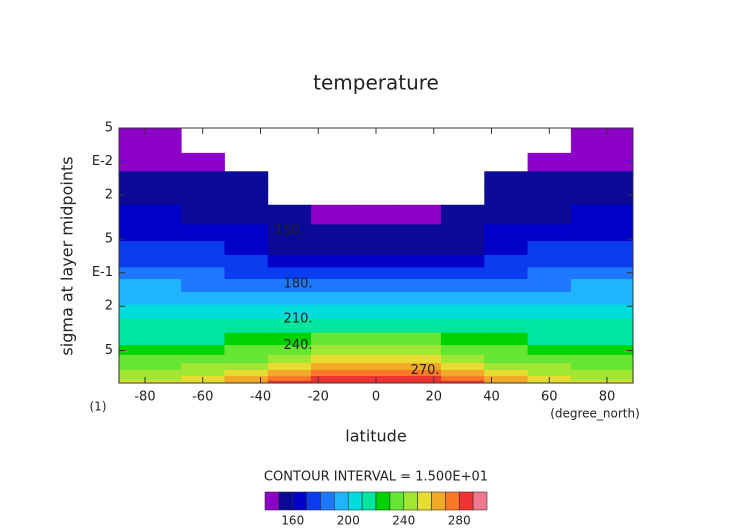 Image resolution: width=752 pixels, height=532 pixels. What do you see at coordinates (433, 397) in the screenshot?
I see `x-tick-label: 20` at bounding box center [433, 397].